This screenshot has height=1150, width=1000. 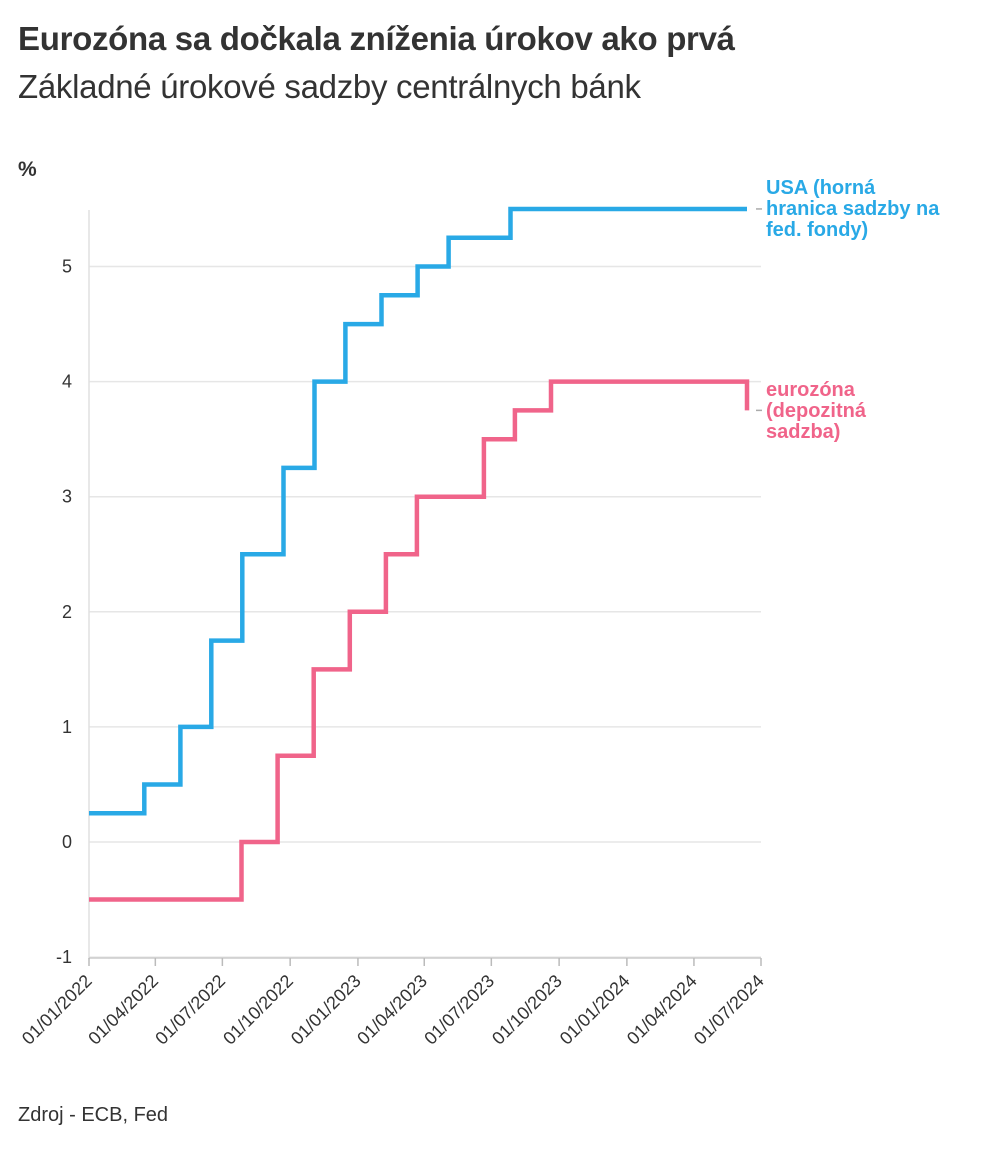 What do you see at coordinates (64, 957) in the screenshot?
I see `y-tick-label: -1` at bounding box center [64, 957].